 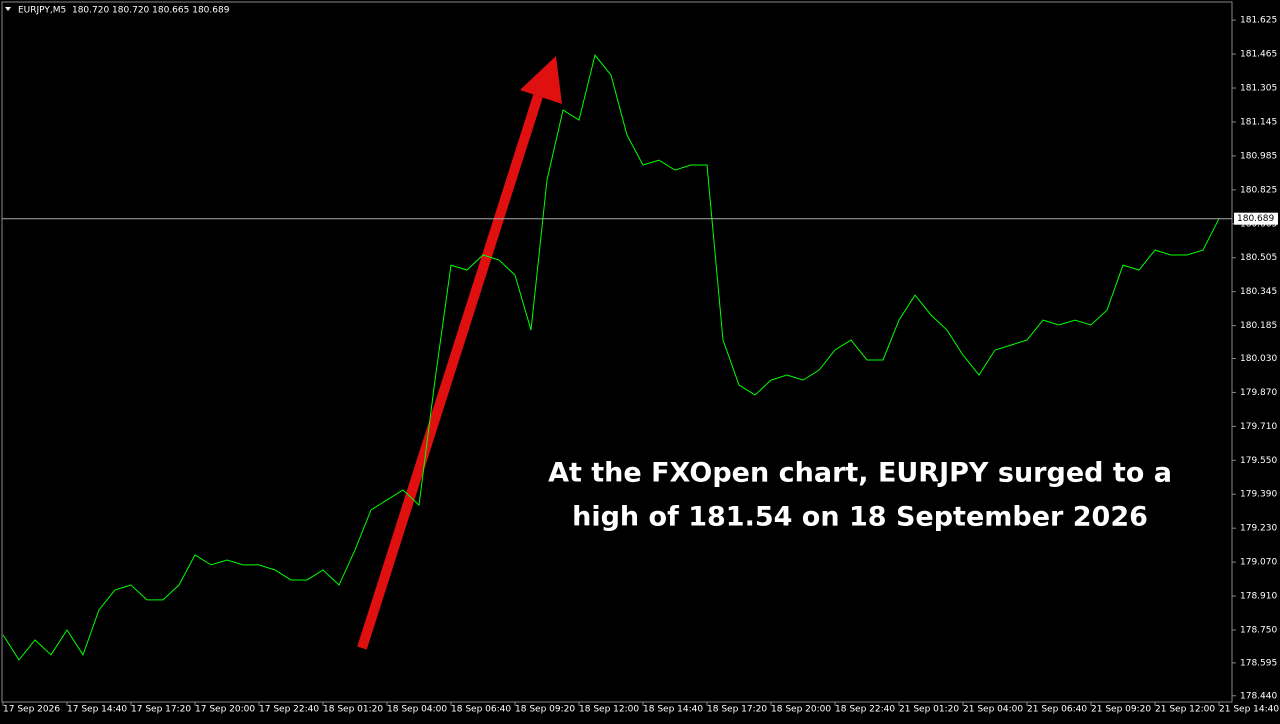 What do you see at coordinates (1258, 89) in the screenshot?
I see `y-tick-label: 181.305` at bounding box center [1258, 89].